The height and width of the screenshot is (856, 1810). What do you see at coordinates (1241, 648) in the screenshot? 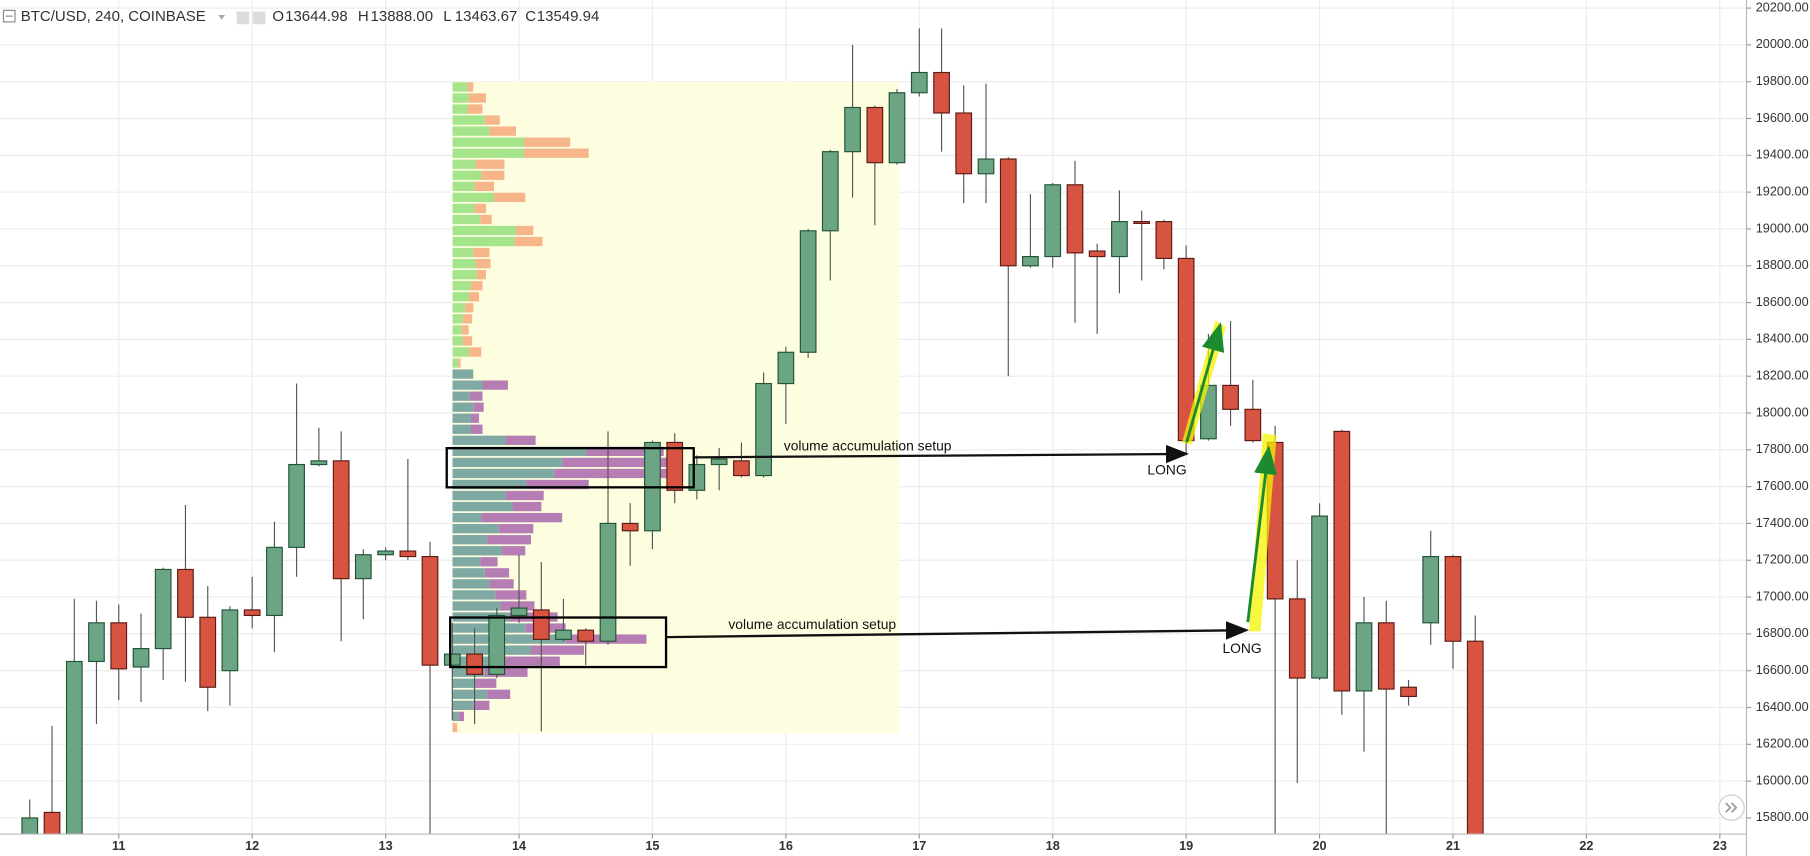
I see `annotation: LONG` at bounding box center [1241, 648].